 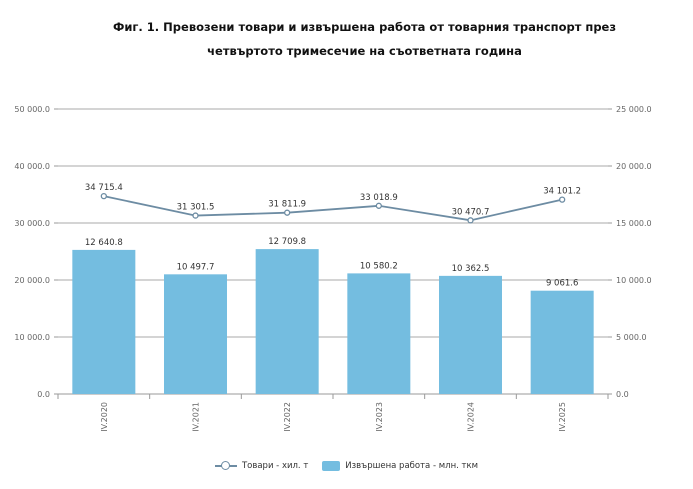 I want to click on legend-label-line: Товари - хил. т, so click(x=275, y=466).